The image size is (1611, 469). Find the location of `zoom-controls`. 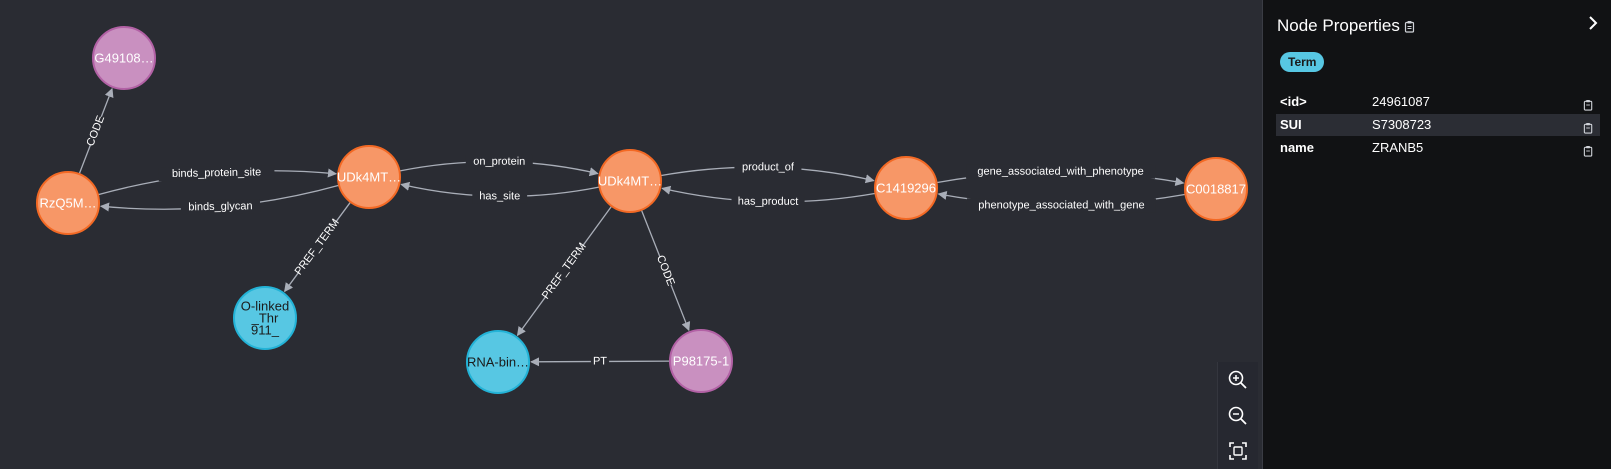

zoom-controls is located at coordinates (1237, 415).